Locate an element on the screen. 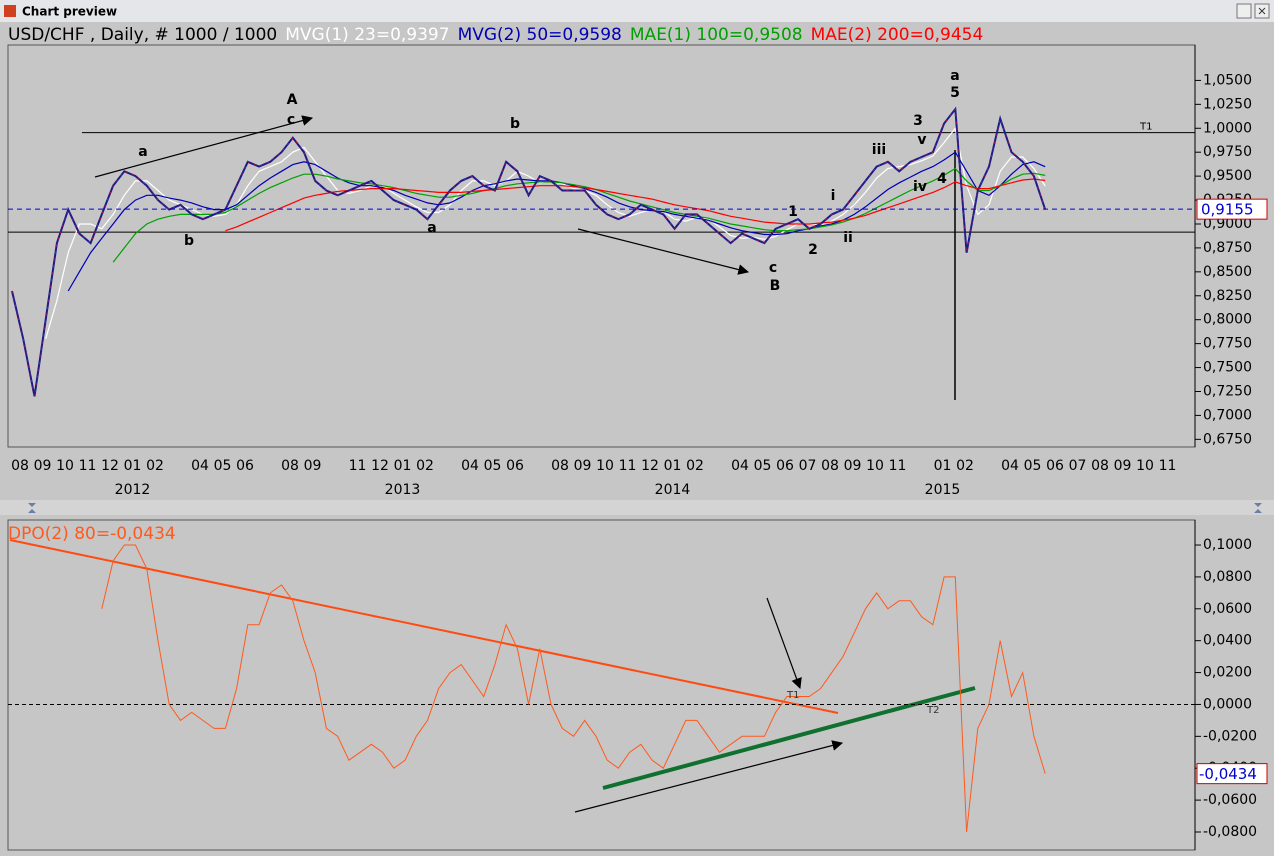  y-tick-label: 0,0400 is located at coordinates (1227, 641).